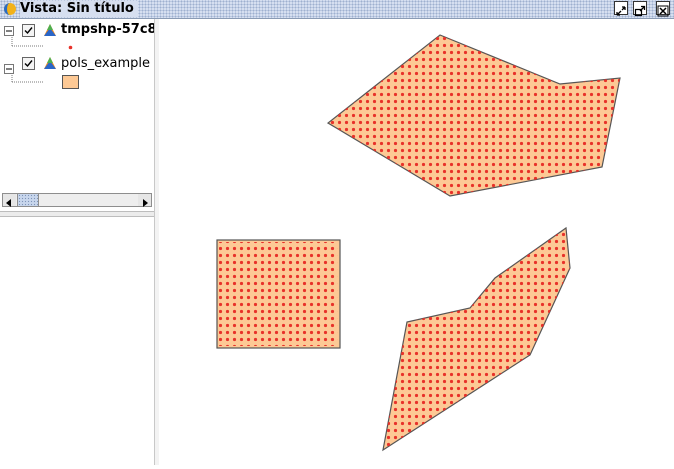 The width and height of the screenshot is (674, 469). I want to click on scroll-right-icon, so click(144, 200).